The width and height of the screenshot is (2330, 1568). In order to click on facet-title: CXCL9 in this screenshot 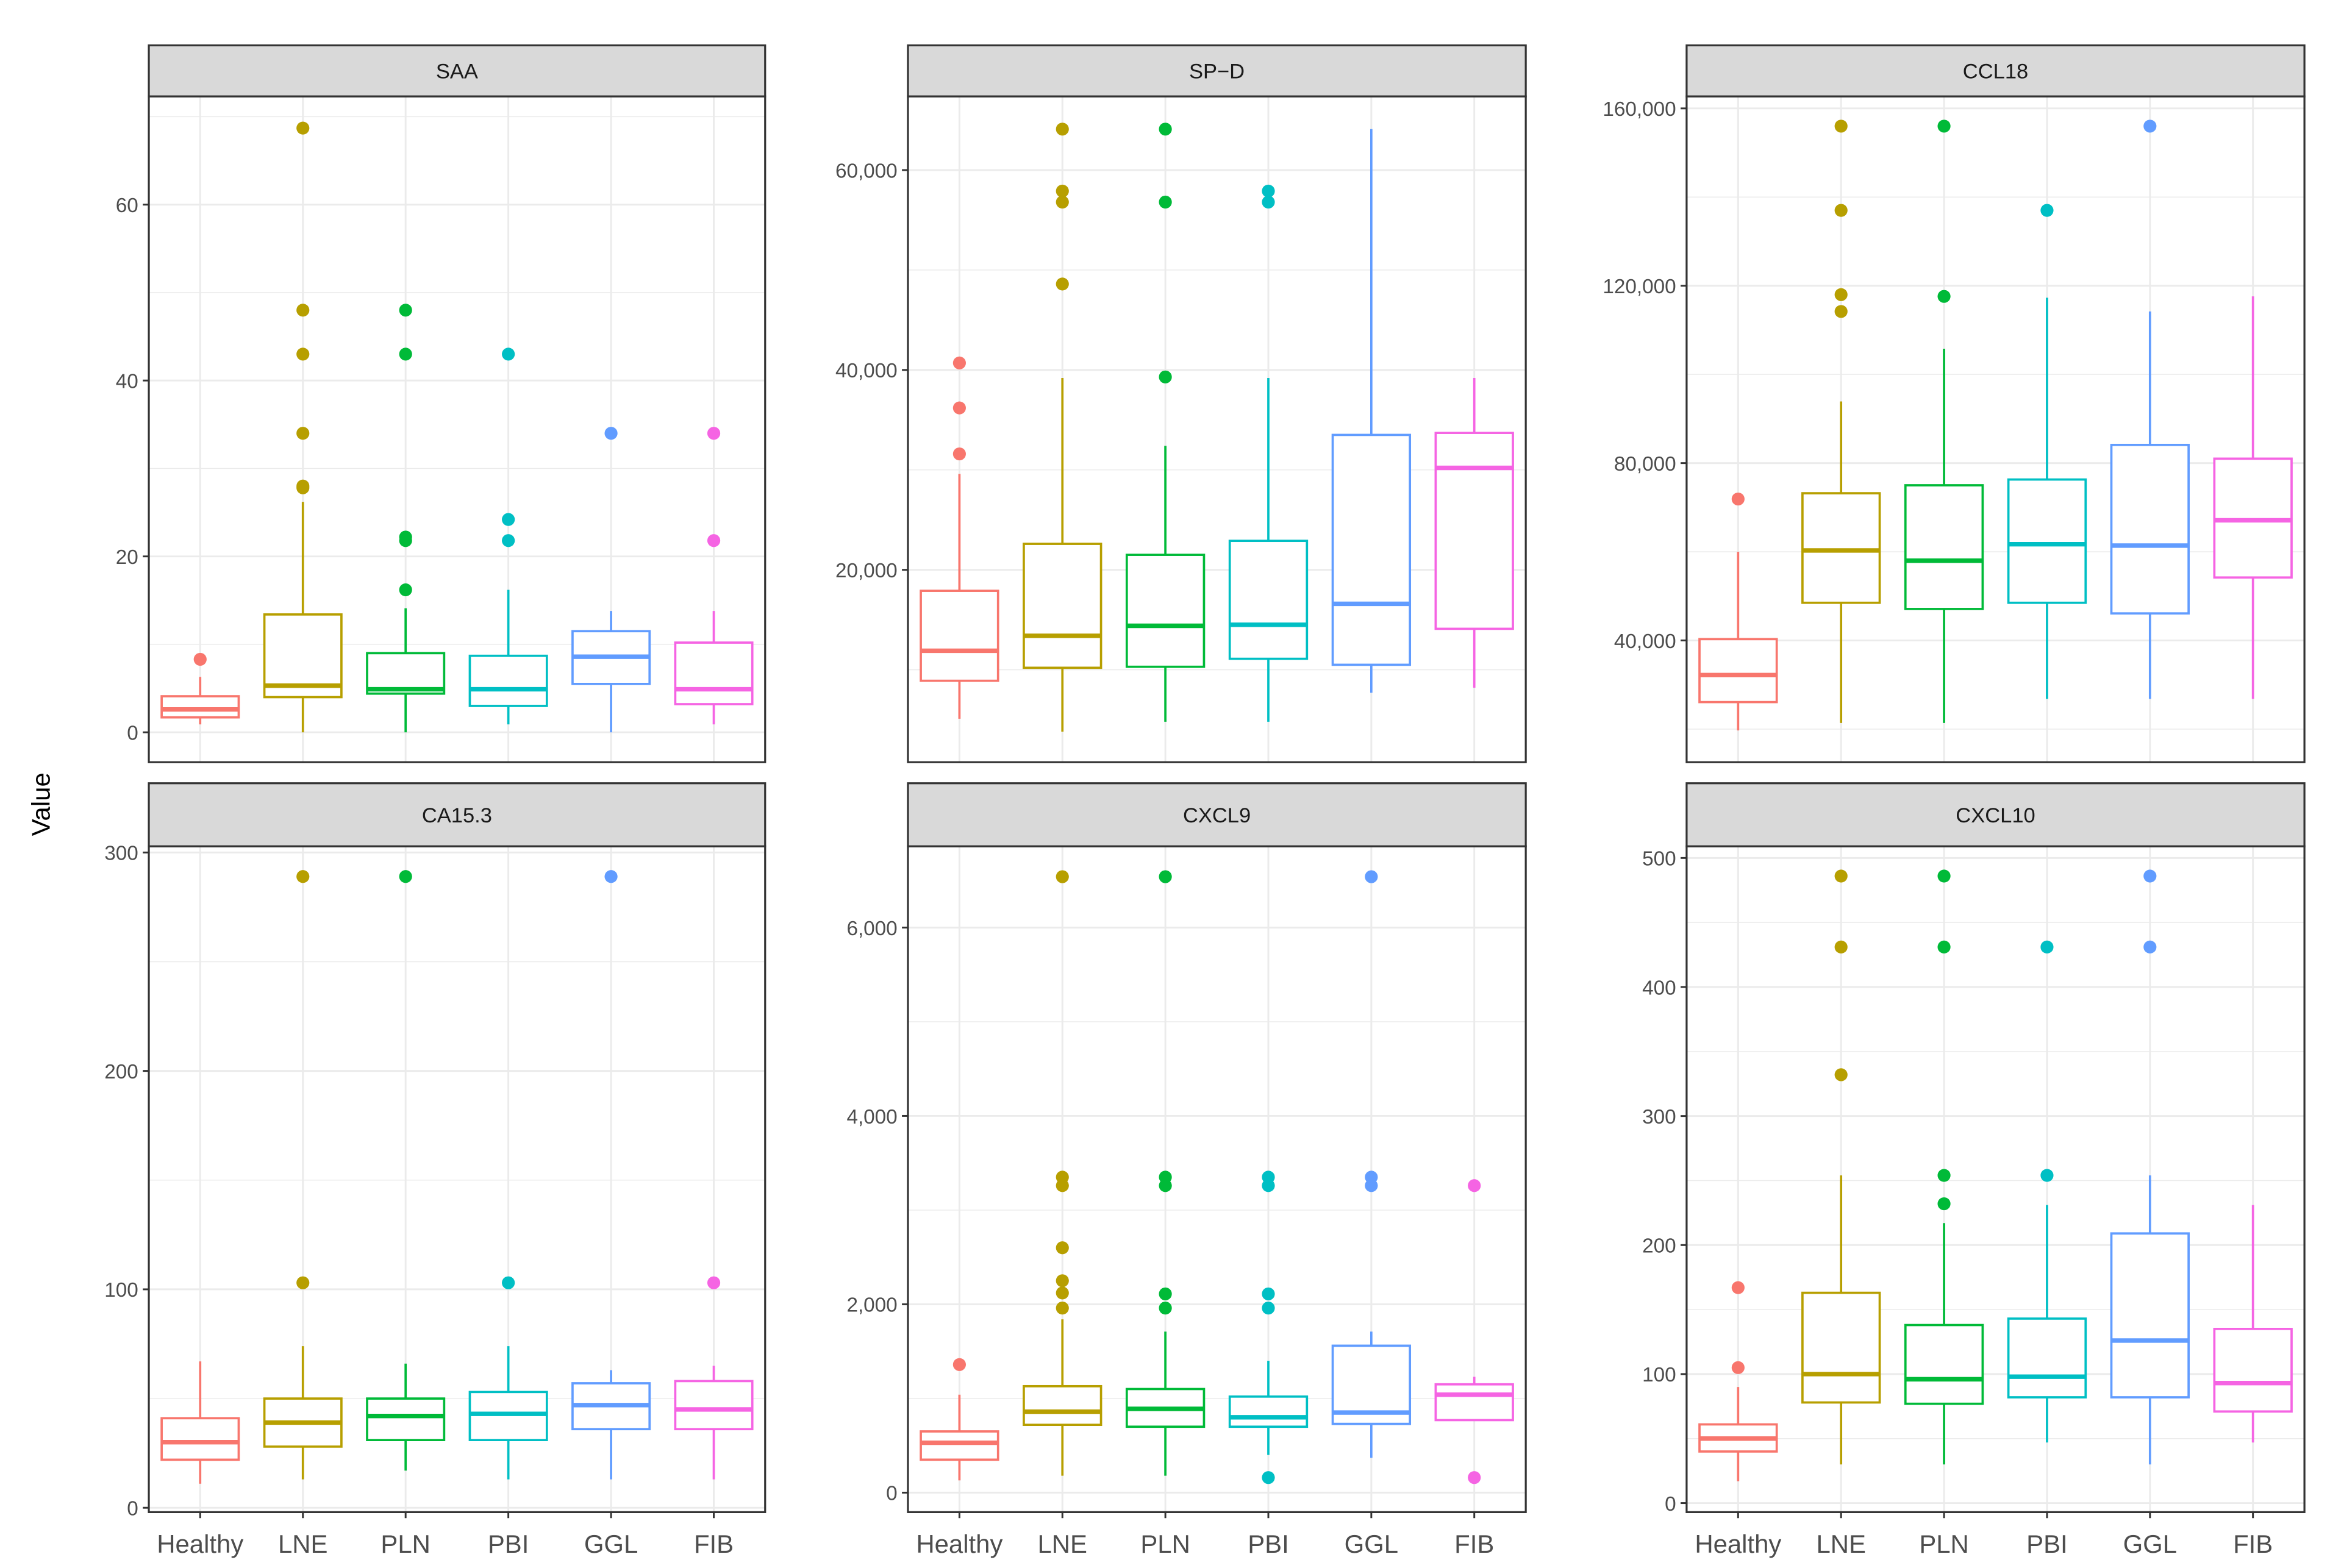, I will do `click(1217, 815)`.